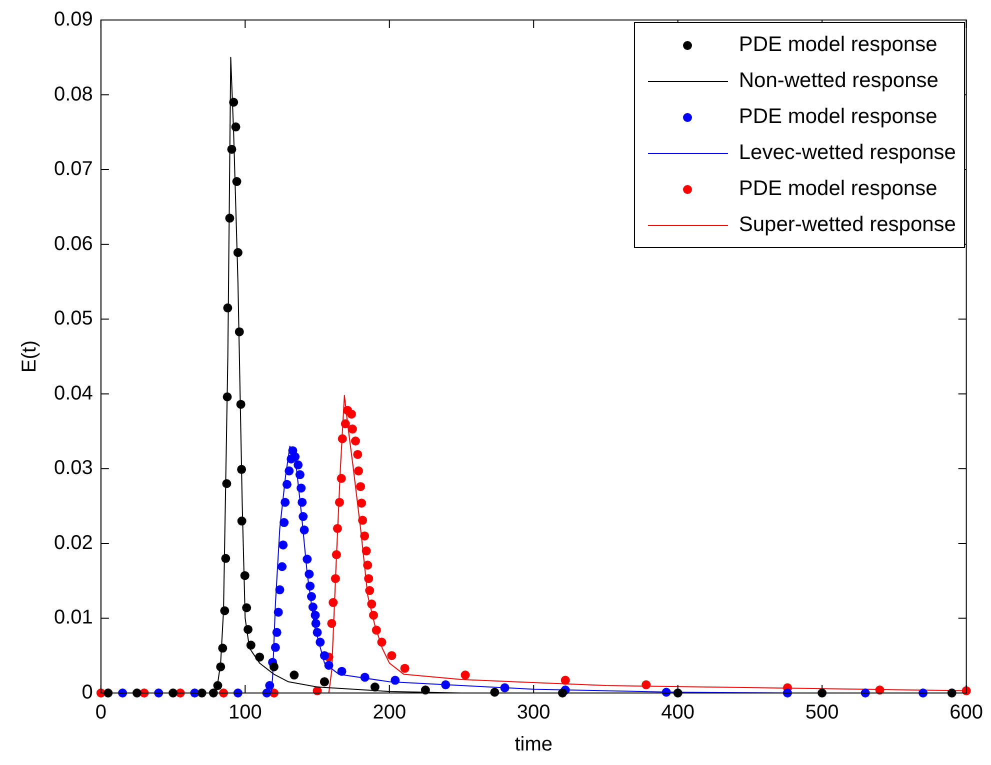  I want to click on x-tick-label: 200, so click(389, 713).